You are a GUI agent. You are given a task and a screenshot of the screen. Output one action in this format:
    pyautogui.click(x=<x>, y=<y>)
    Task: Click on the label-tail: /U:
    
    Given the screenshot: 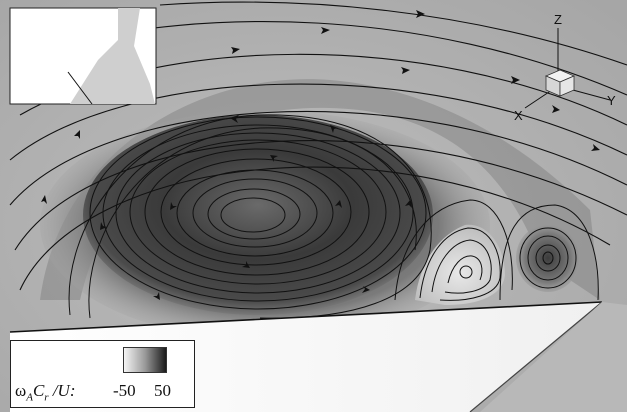 What is the action you would take?
    pyautogui.click(x=62, y=390)
    